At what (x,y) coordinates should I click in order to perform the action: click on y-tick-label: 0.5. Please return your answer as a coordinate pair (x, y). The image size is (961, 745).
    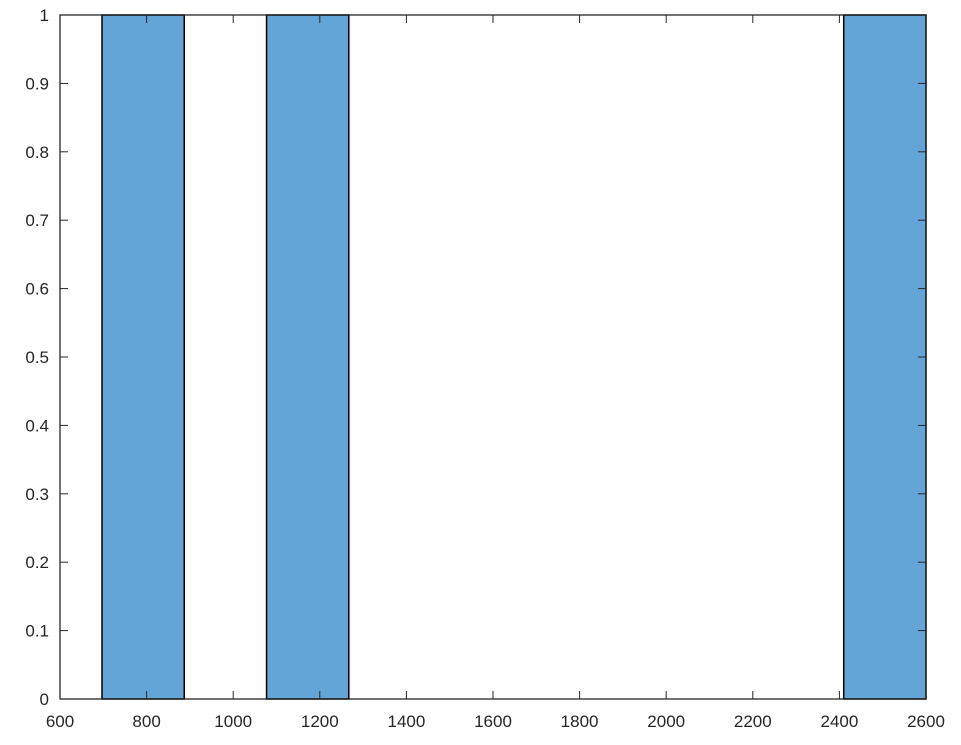
    Looking at the image, I should click on (37, 357).